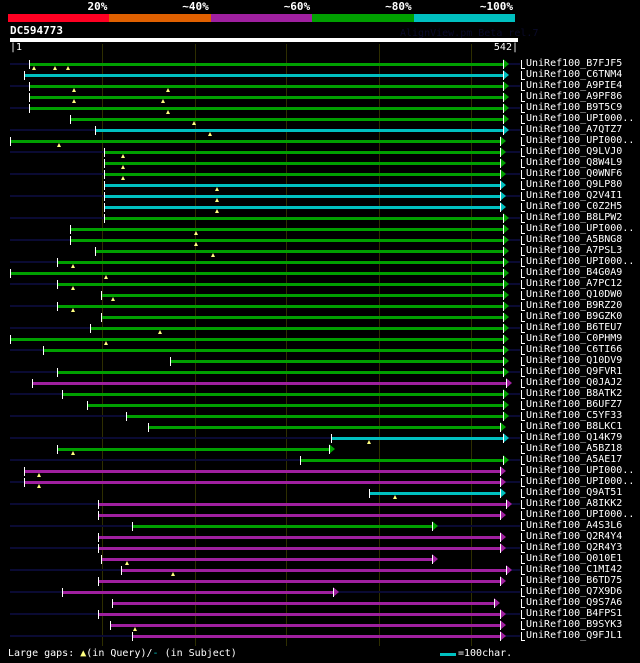 The height and width of the screenshot is (663, 640). What do you see at coordinates (574, 85) in the screenshot?
I see `hit-label: UniRef100_A9PIE4` at bounding box center [574, 85].